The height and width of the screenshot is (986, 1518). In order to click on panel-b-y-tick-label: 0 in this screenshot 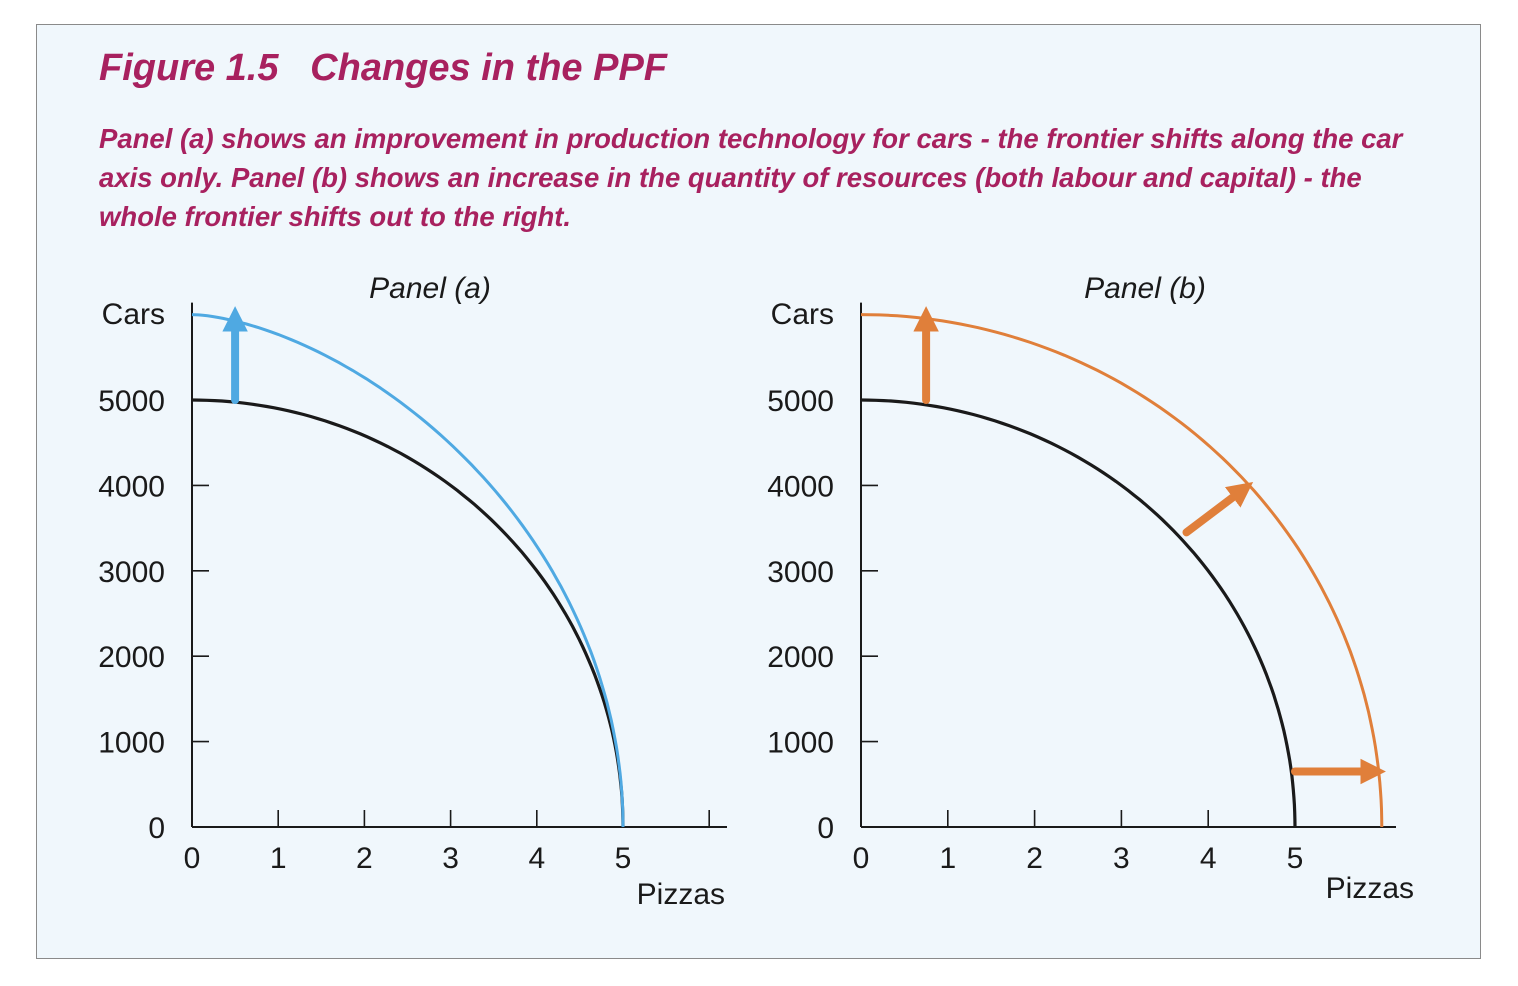, I will do `click(825, 828)`.